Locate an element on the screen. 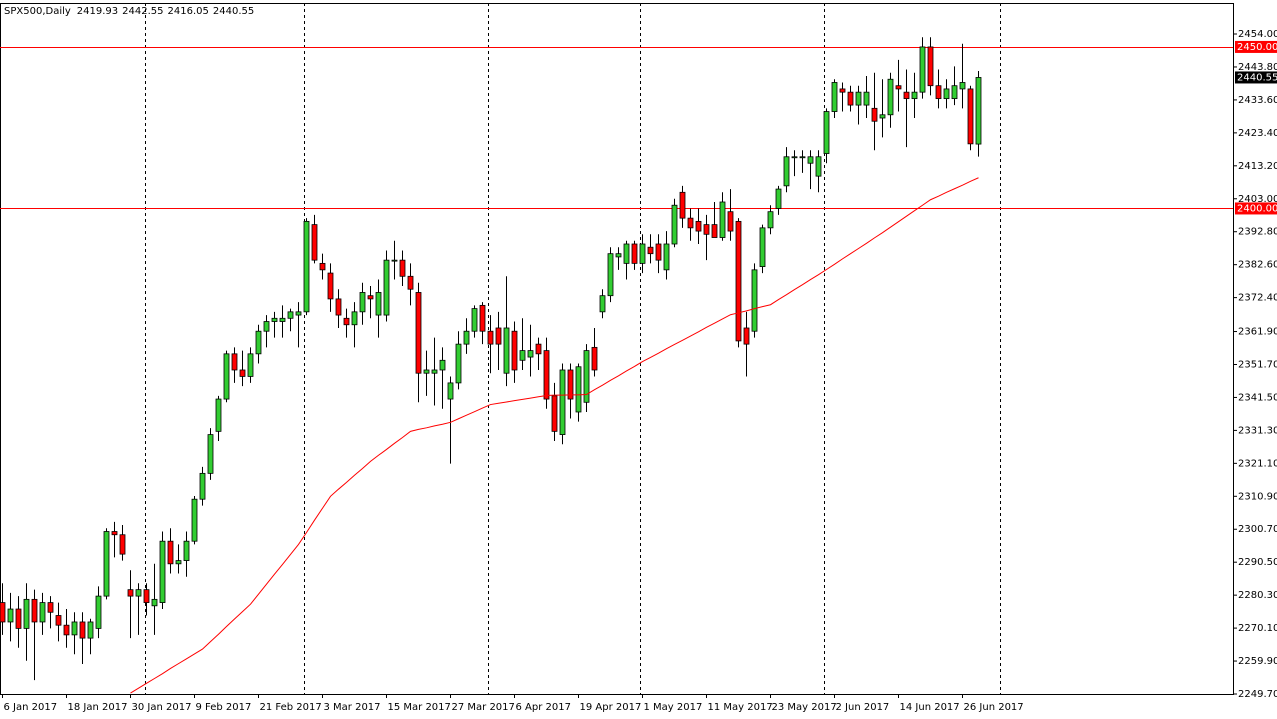  x-tick-label: 18 Jan 2017 is located at coordinates (98, 707).